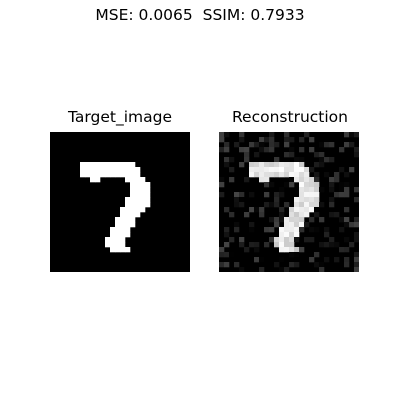  I want to click on reconstruction-title: Reconstruction, so click(289, 117).